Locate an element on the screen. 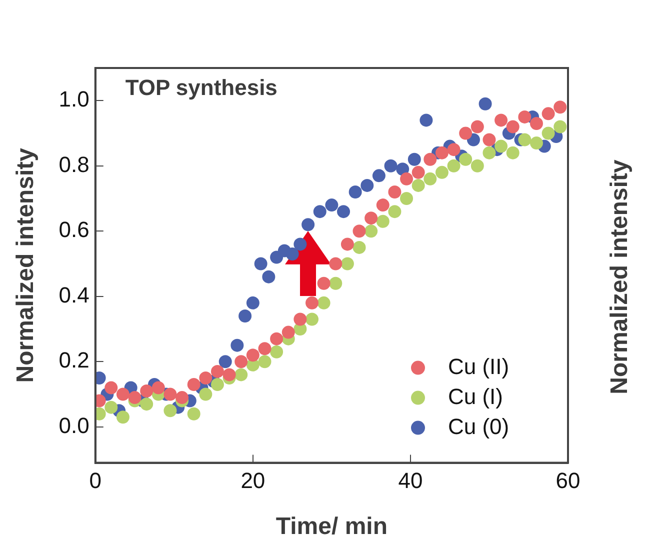 Image resolution: width=656 pixels, height=554 pixels. y-tick-label: 1.0 is located at coordinates (74, 99).